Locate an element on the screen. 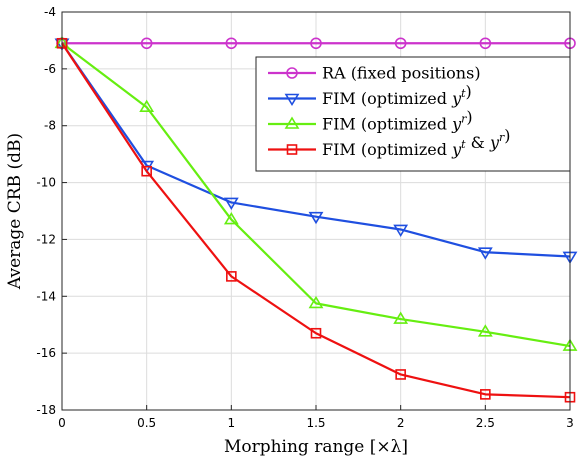 The image size is (579, 464). x-tick-label: 1.5 is located at coordinates (315, 423).